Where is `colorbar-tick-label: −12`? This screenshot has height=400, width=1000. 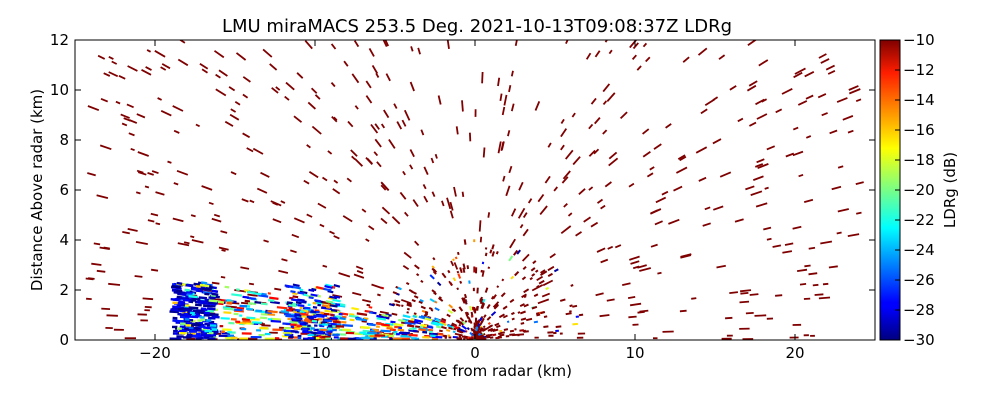 colorbar-tick-label: −12 is located at coordinates (919, 70).